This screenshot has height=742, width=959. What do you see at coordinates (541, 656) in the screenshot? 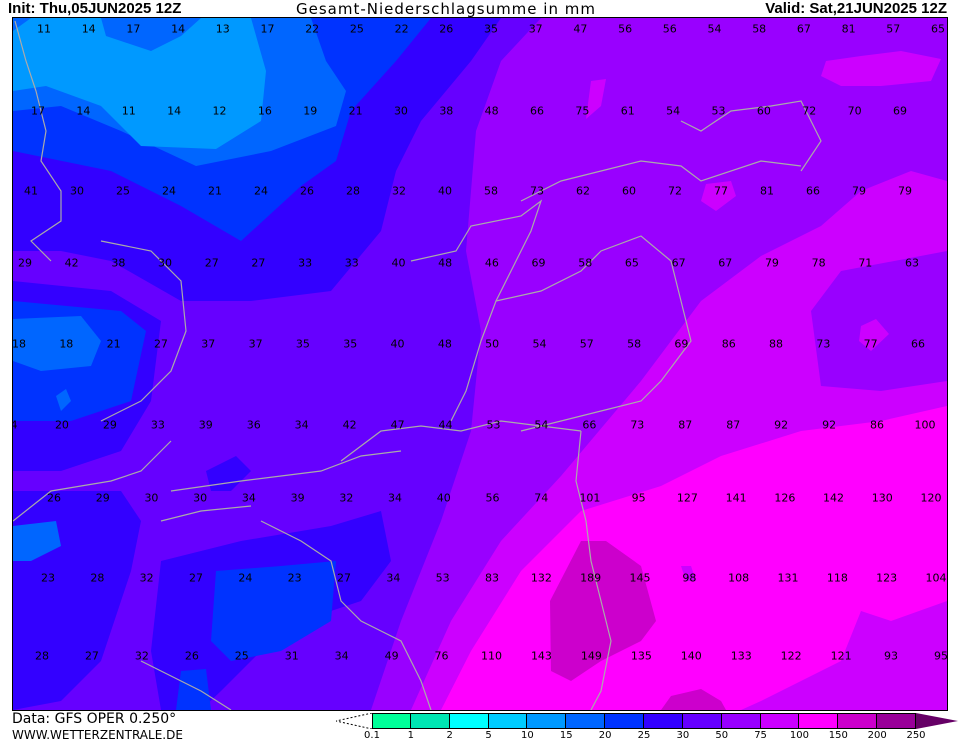
I see `grid-value: 143` at bounding box center [541, 656].